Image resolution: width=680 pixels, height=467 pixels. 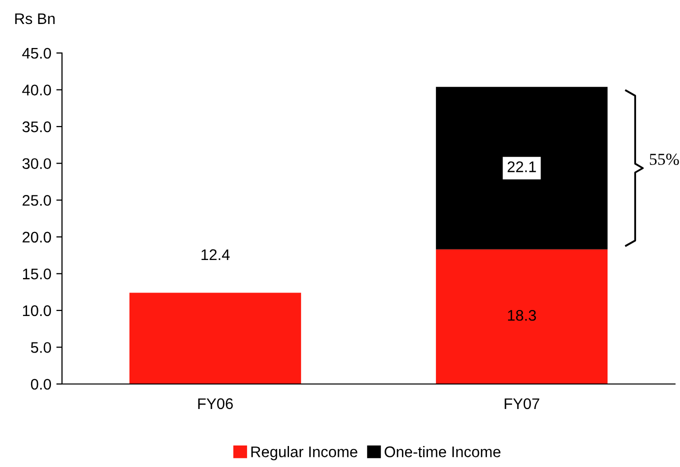 I want to click on data-label: 22.1, so click(x=522, y=166).